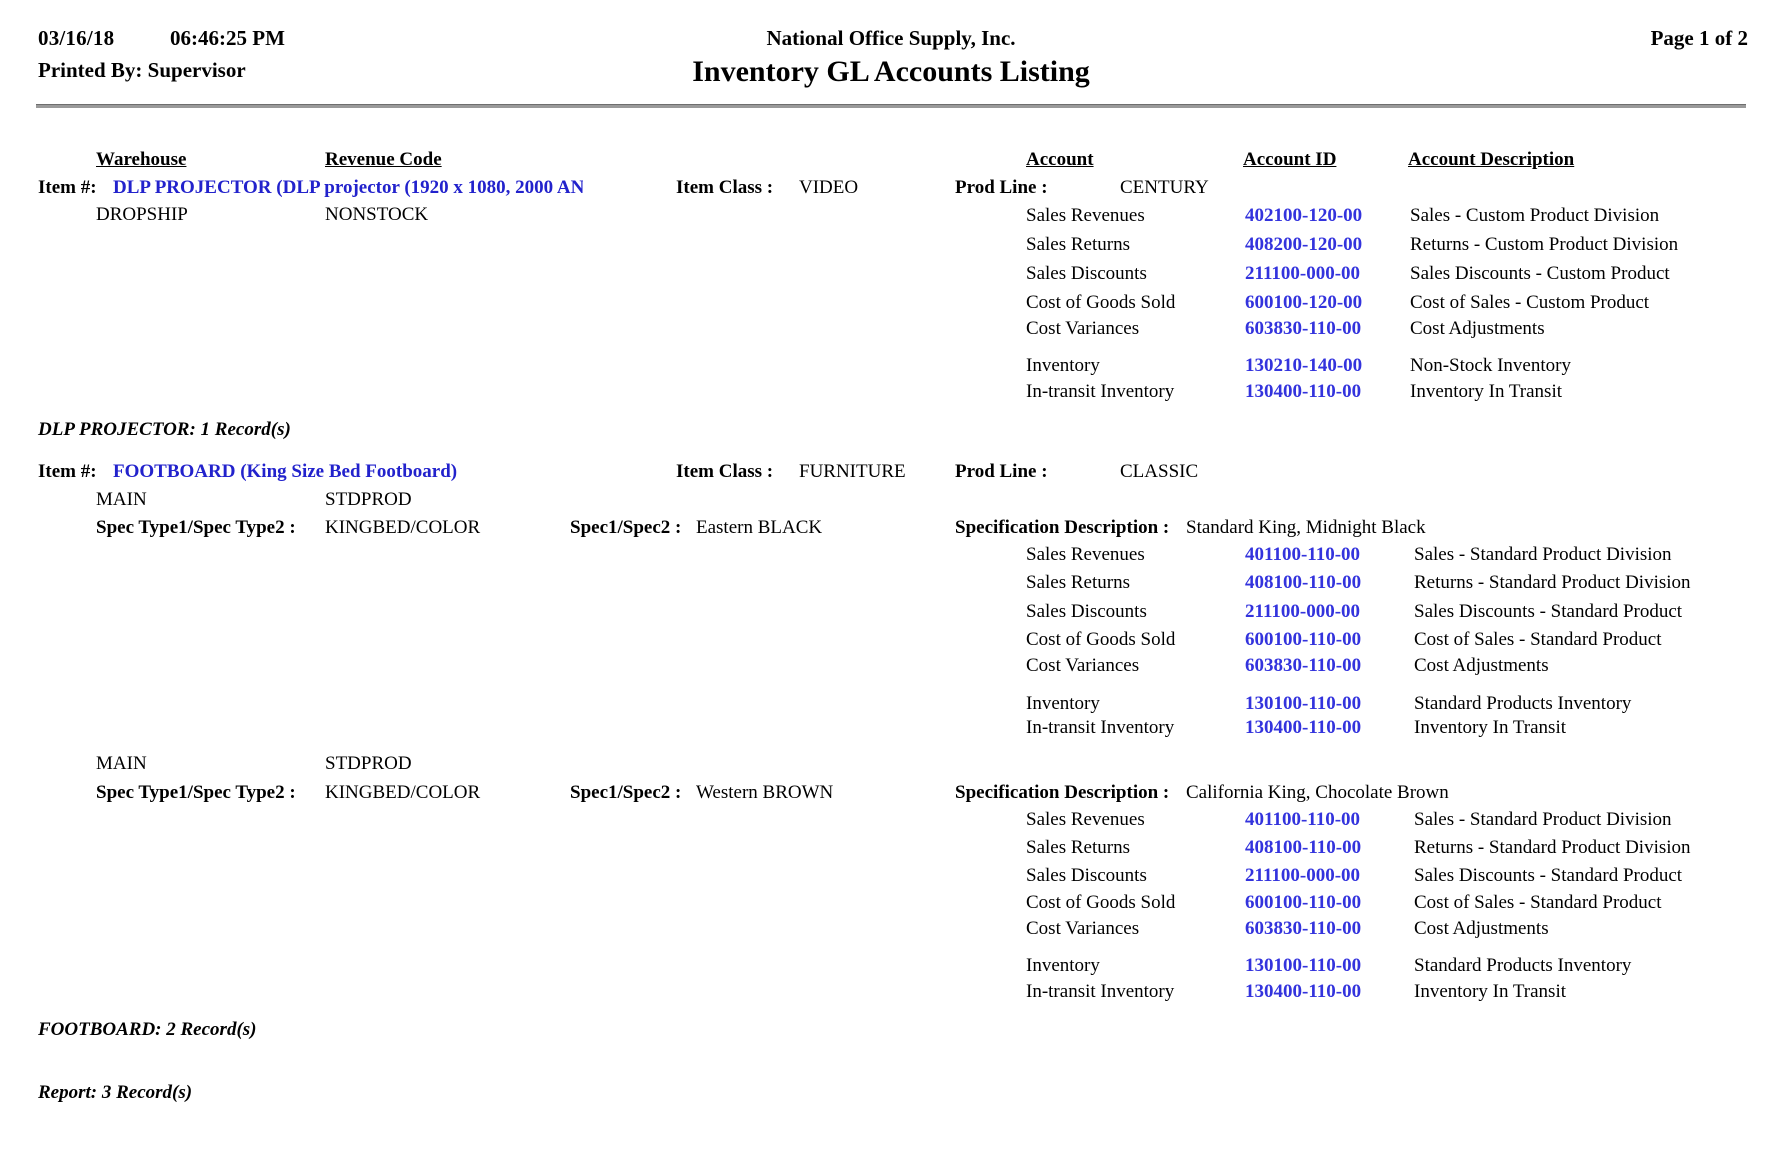 Image resolution: width=1782 pixels, height=1166 pixels. What do you see at coordinates (1548, 875) in the screenshot?
I see `account-description: Sales Discounts - Standard Product` at bounding box center [1548, 875].